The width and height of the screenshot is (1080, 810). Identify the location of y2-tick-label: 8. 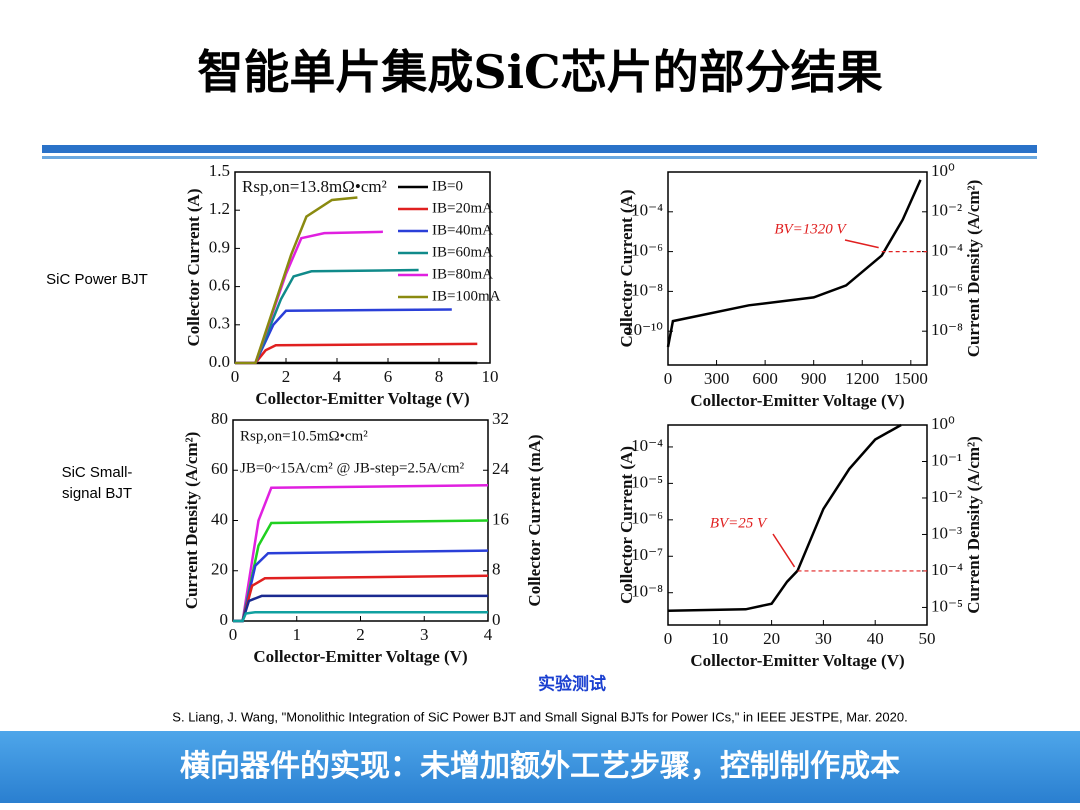
(496, 569).